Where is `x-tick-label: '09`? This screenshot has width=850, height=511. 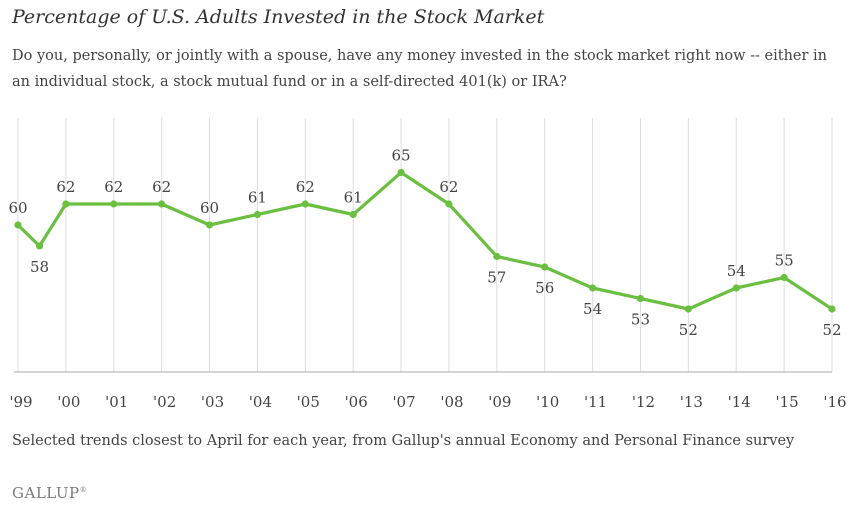
x-tick-label: '09 is located at coordinates (499, 402).